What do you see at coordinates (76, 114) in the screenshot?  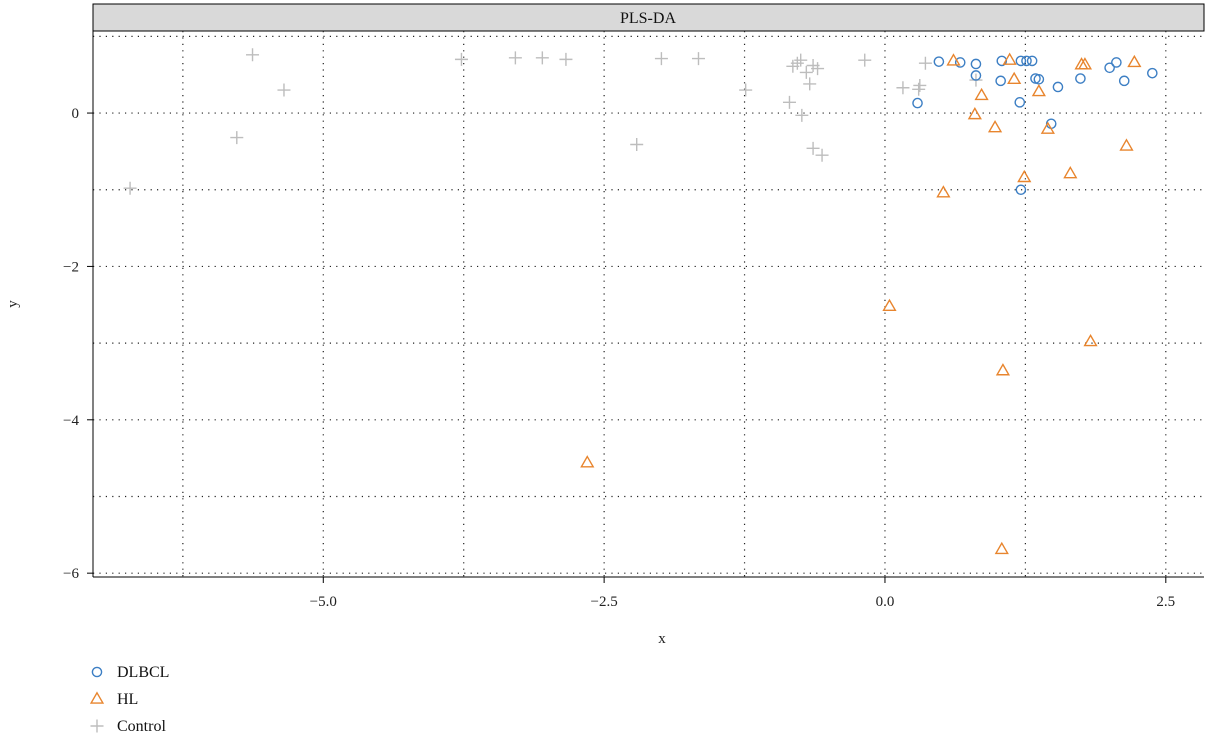 I see `y-tick-label: 0` at bounding box center [76, 114].